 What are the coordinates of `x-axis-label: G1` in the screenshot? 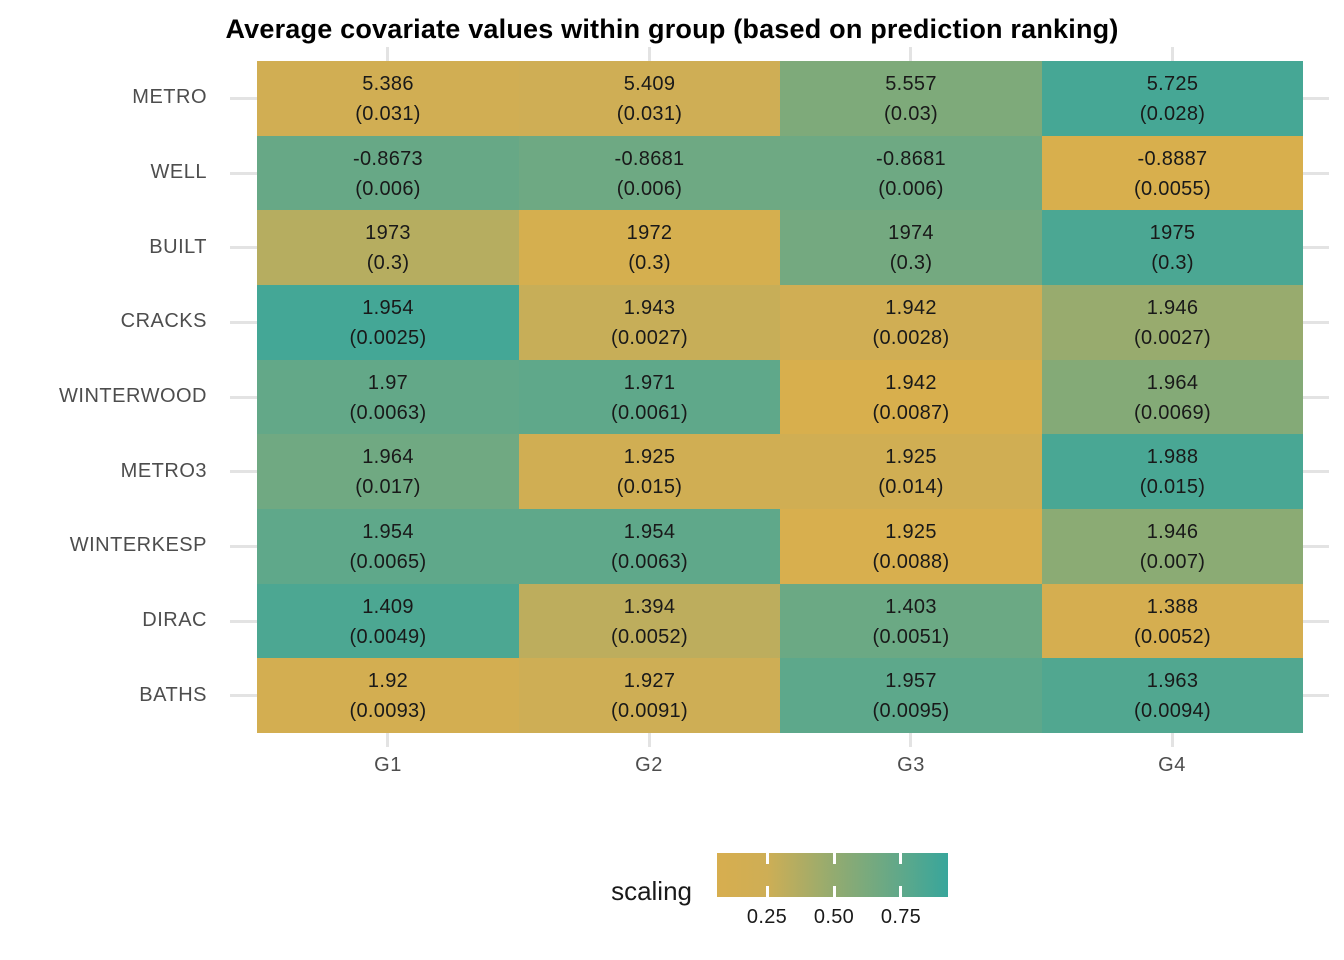 It's located at (388, 765).